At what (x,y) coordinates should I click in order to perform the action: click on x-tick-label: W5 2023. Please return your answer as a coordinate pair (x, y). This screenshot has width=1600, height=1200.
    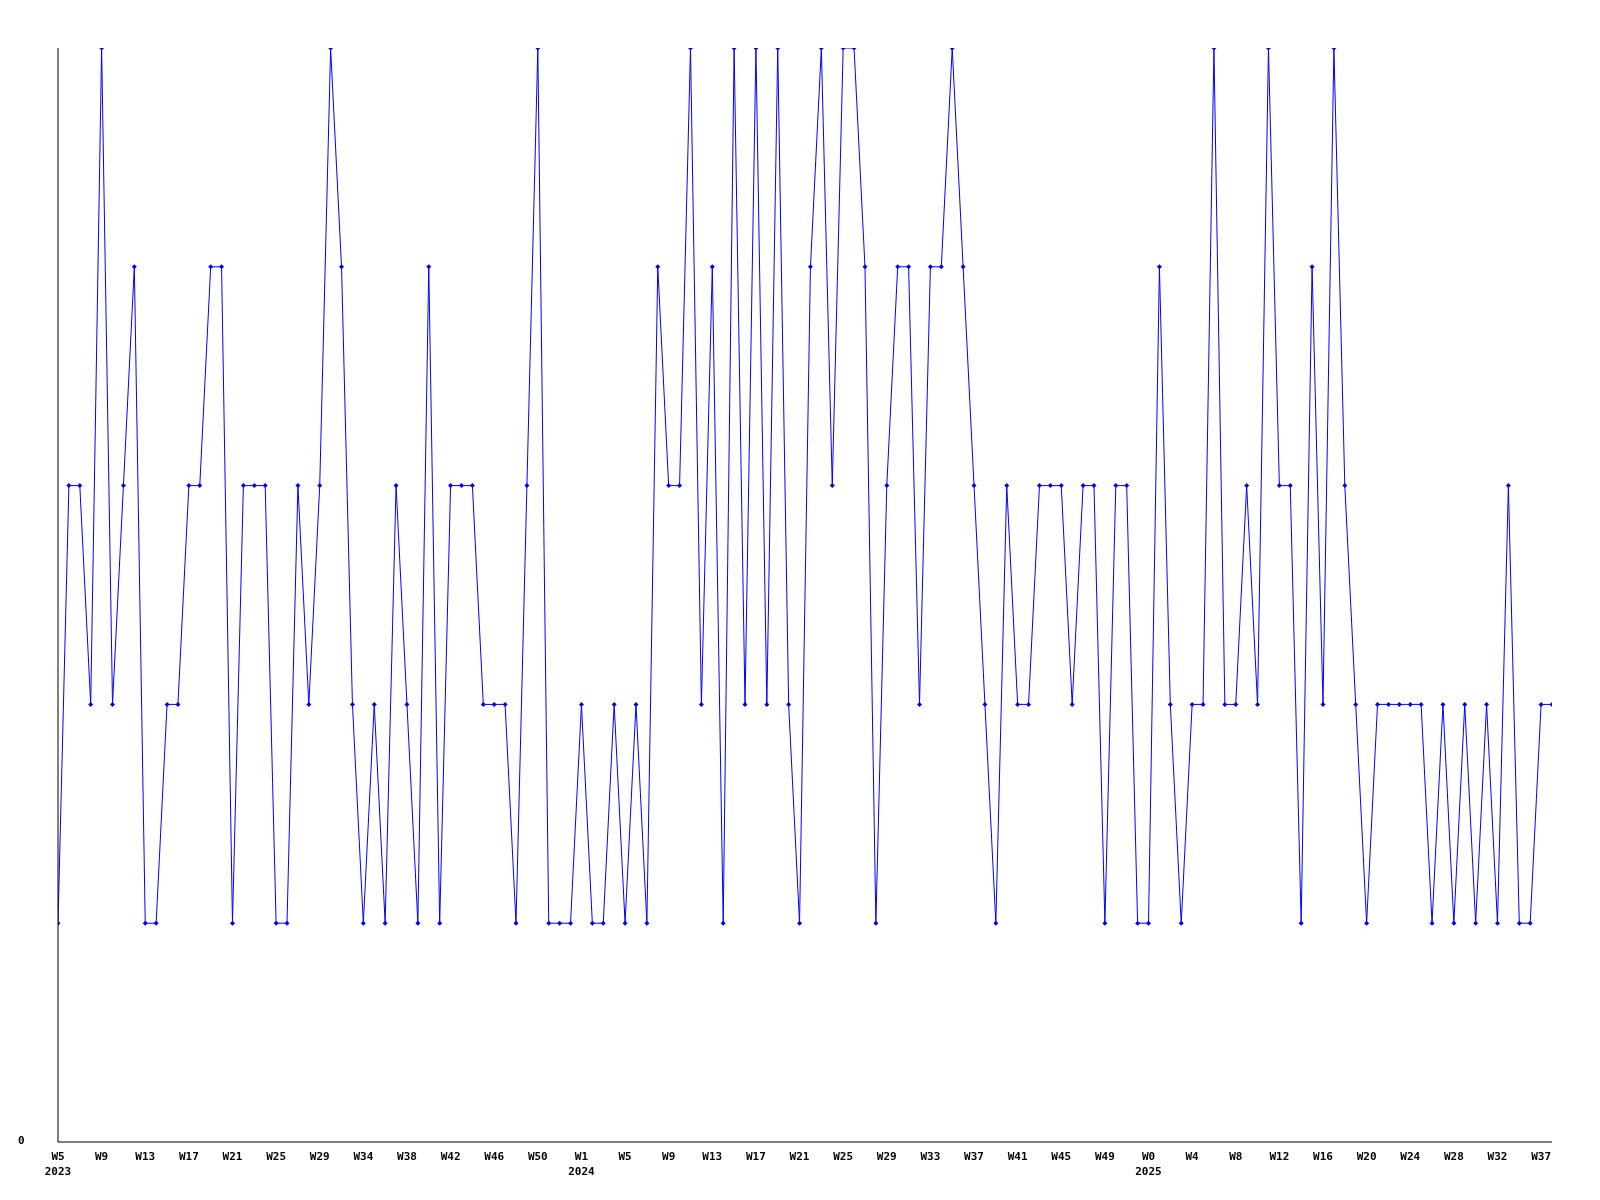
    Looking at the image, I should click on (58, 1164).